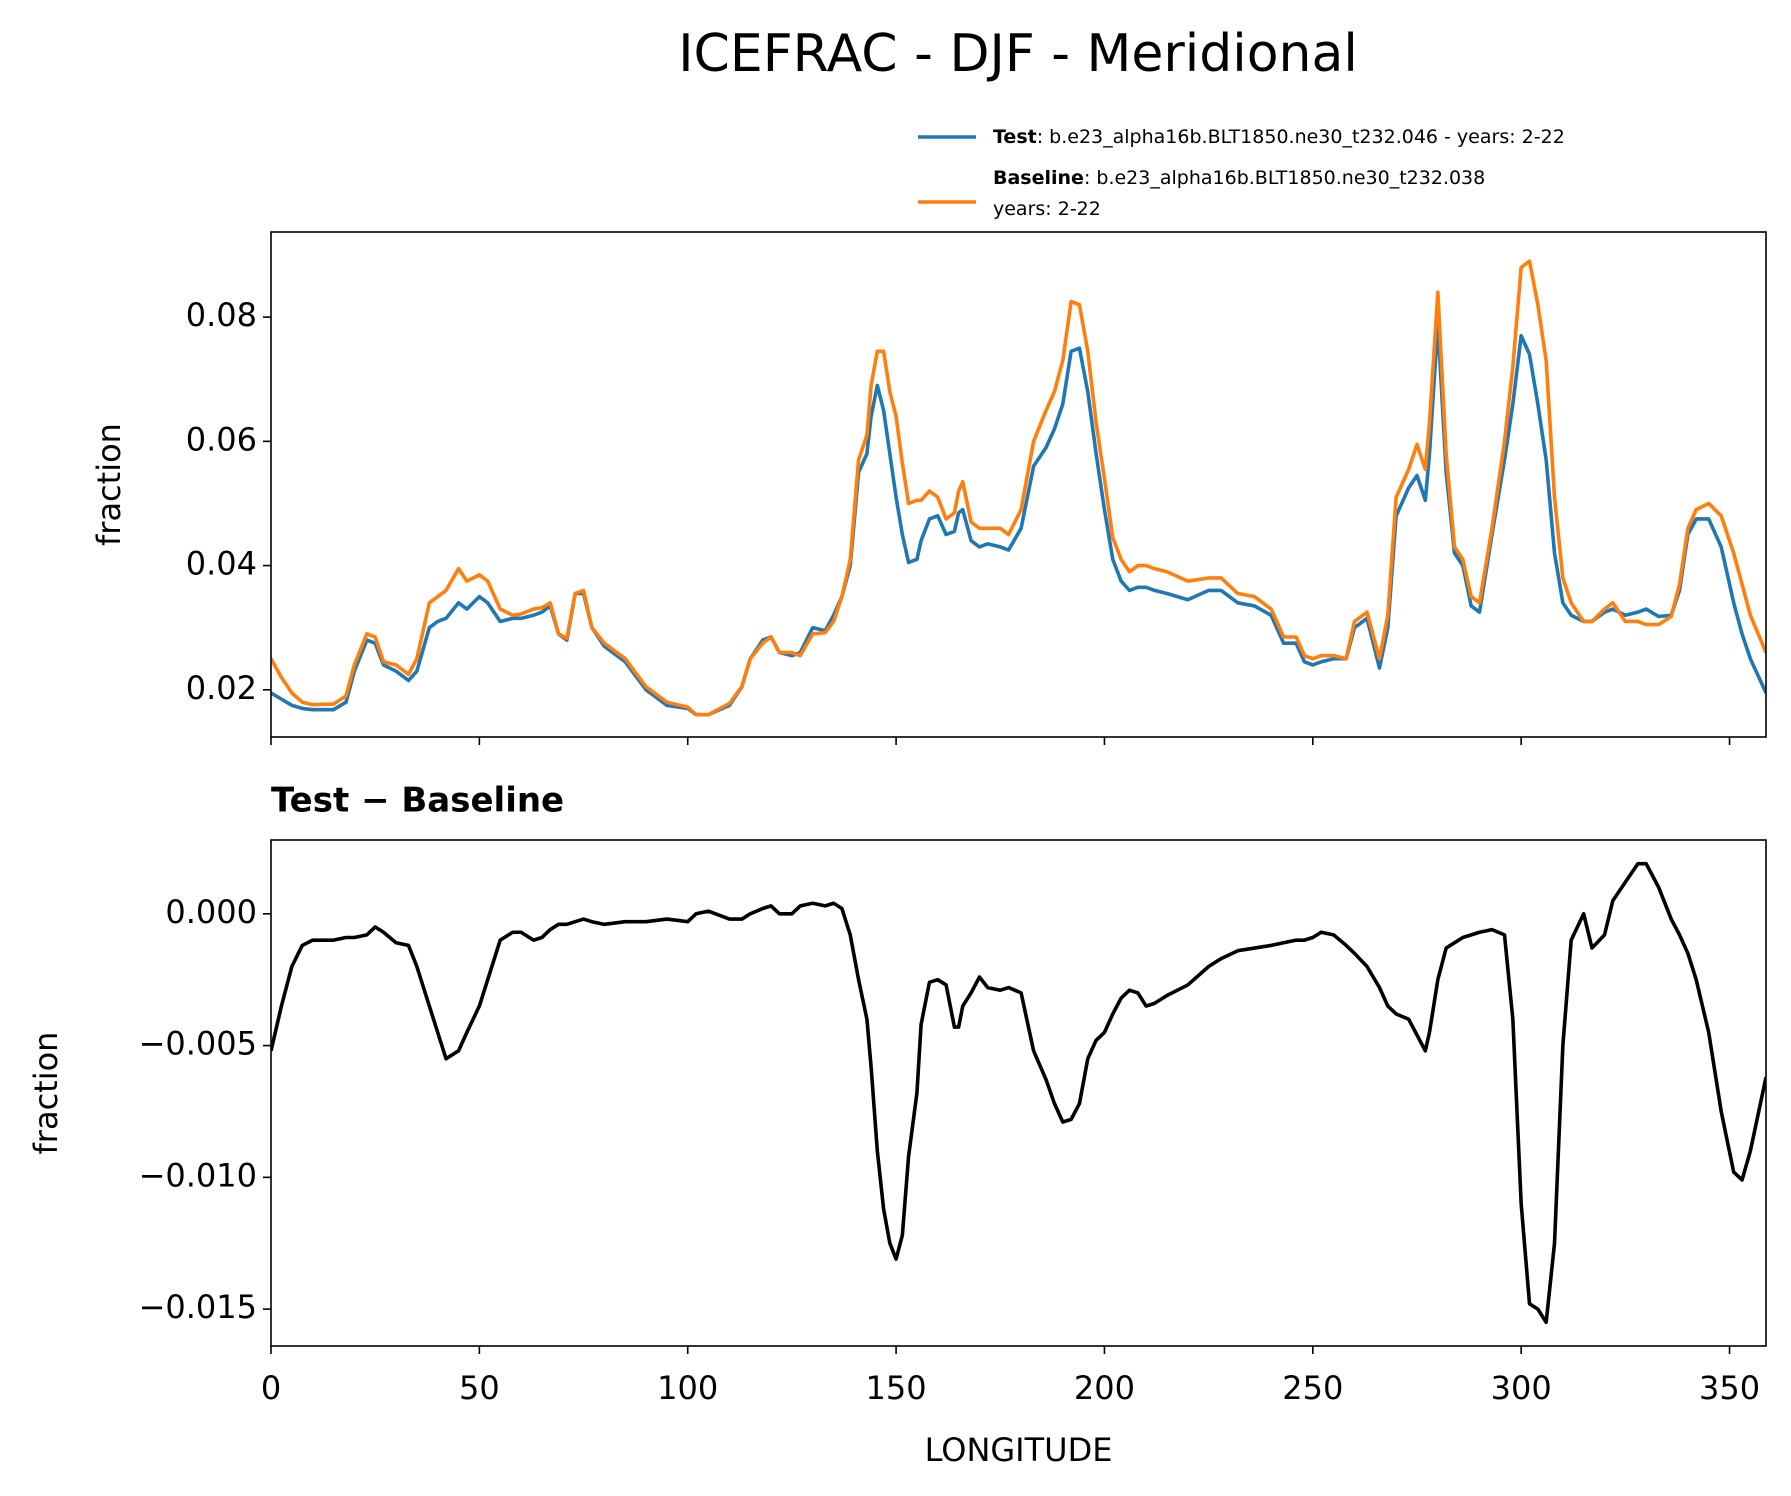 This screenshot has width=1791, height=1496. I want to click on x-tick-label: 100, so click(687, 1388).